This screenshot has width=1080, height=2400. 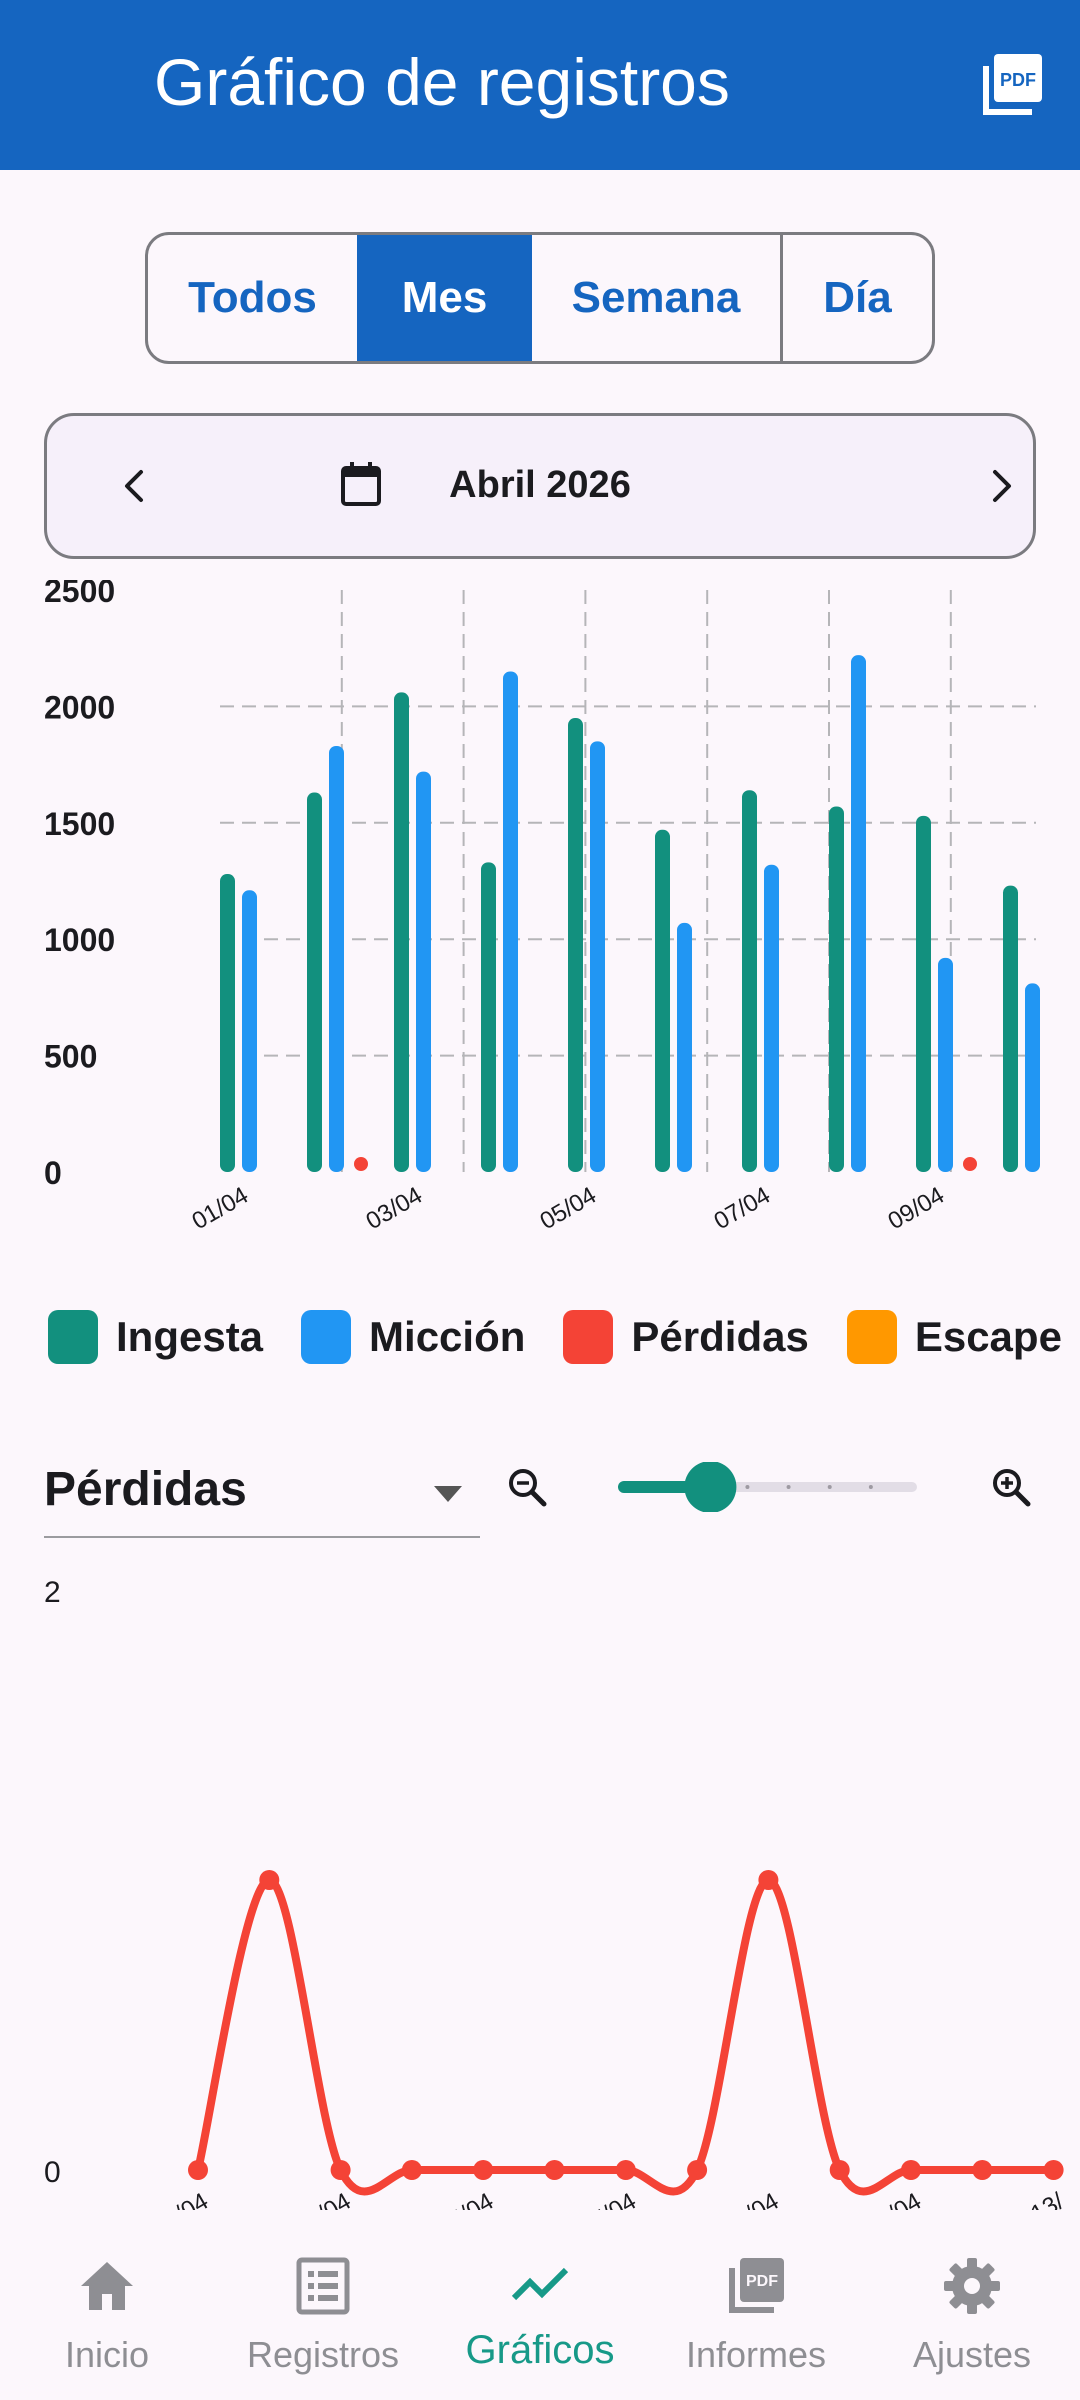 What do you see at coordinates (252, 297) in the screenshot?
I see `tab-todos: Todos` at bounding box center [252, 297].